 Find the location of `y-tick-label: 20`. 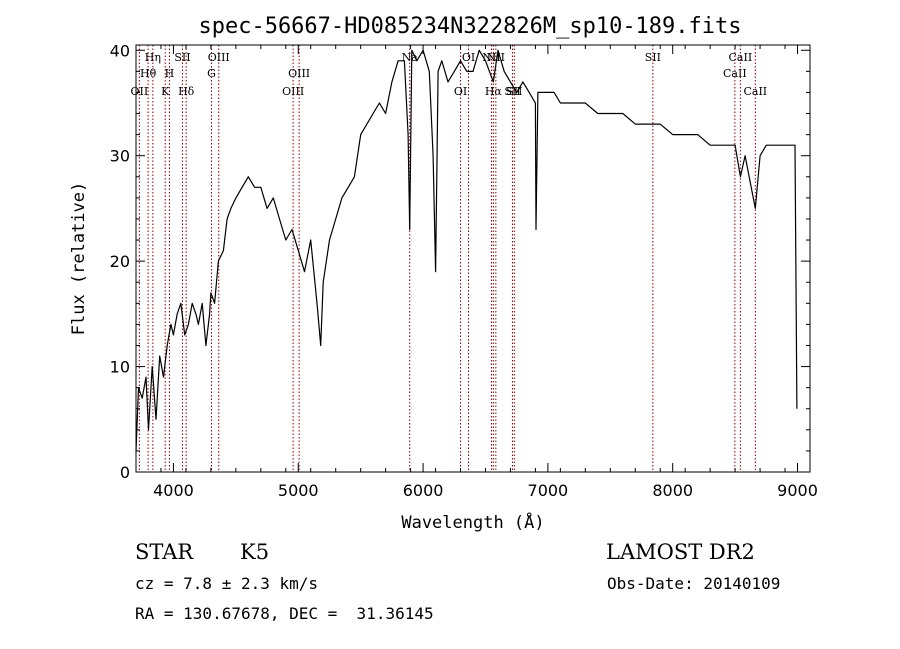

y-tick-label: 20 is located at coordinates (120, 261).